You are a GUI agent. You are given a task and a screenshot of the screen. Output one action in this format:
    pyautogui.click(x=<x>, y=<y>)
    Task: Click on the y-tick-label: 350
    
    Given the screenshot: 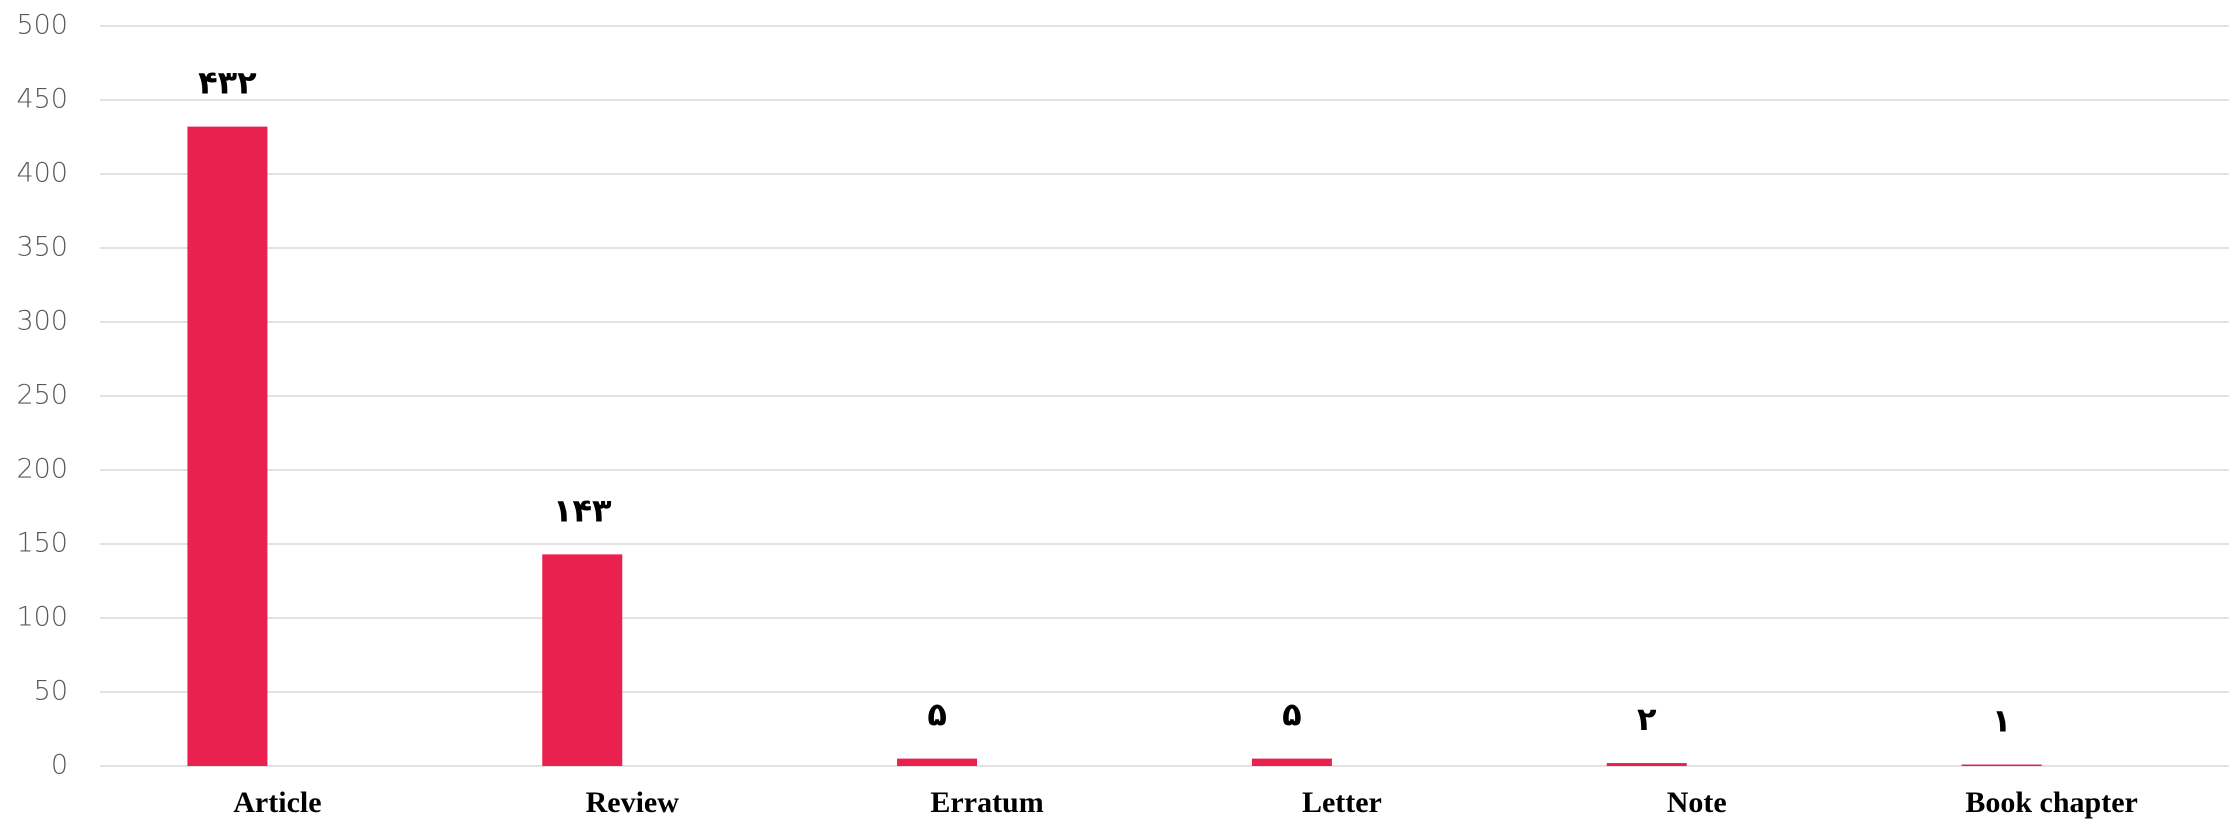 What is the action you would take?
    pyautogui.click(x=42, y=247)
    